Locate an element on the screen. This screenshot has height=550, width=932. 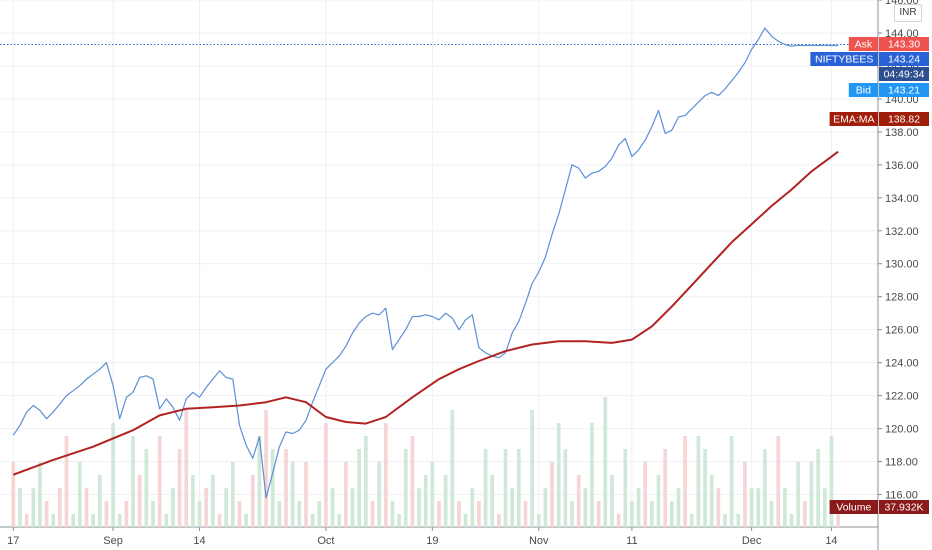
ema-tag-value-box is located at coordinates (904, 119).